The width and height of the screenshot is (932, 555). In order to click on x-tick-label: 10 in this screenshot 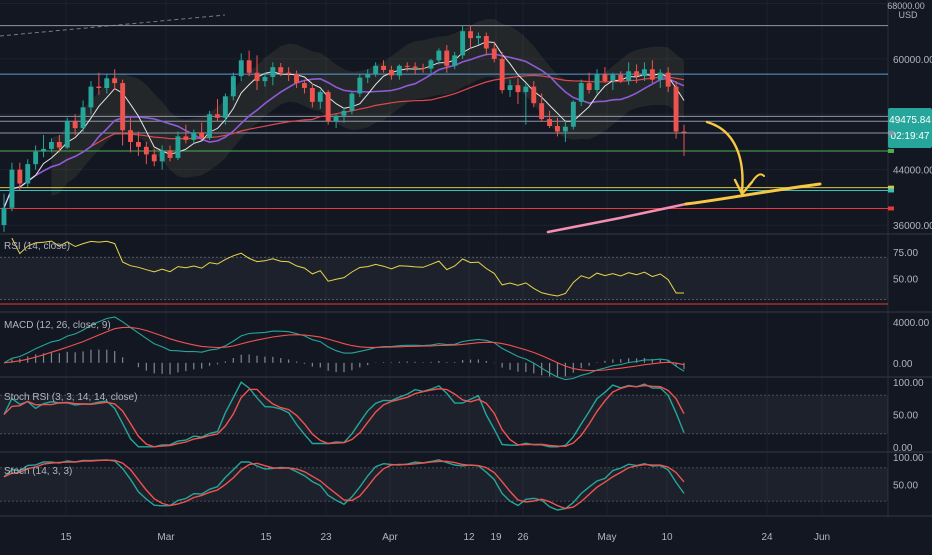, I will do `click(667, 537)`.